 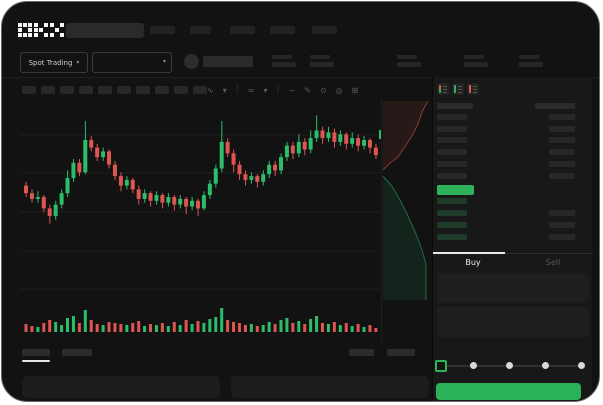 What do you see at coordinates (339, 90) in the screenshot?
I see `chart-tool-icon: ◎` at bounding box center [339, 90].